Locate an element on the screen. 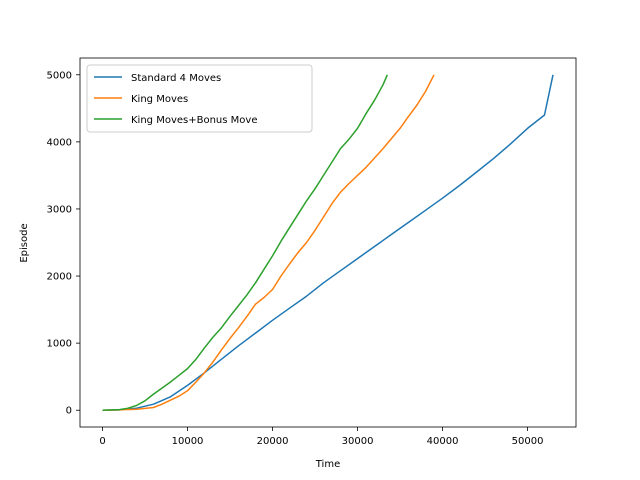  legend-label-2: King Moves+Bonus Move is located at coordinates (194, 120).